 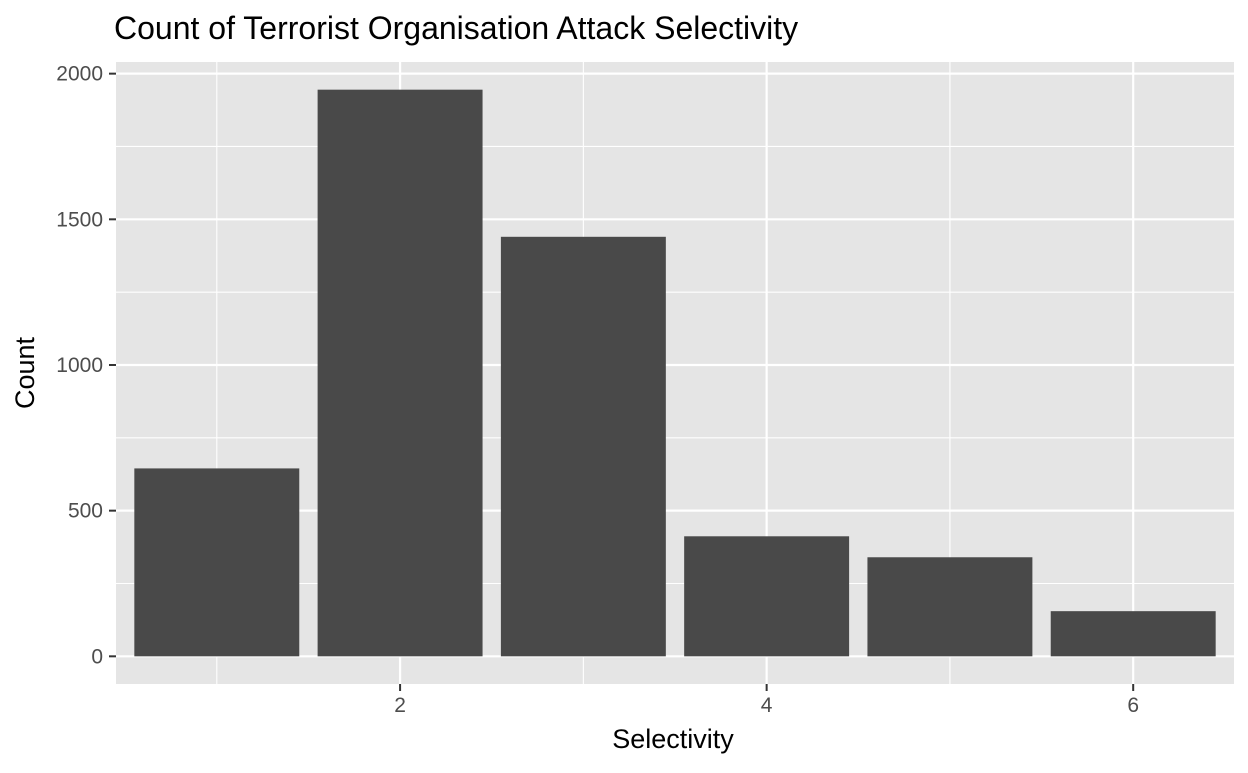 I want to click on x-tick-label: 6, so click(x=1133, y=705).